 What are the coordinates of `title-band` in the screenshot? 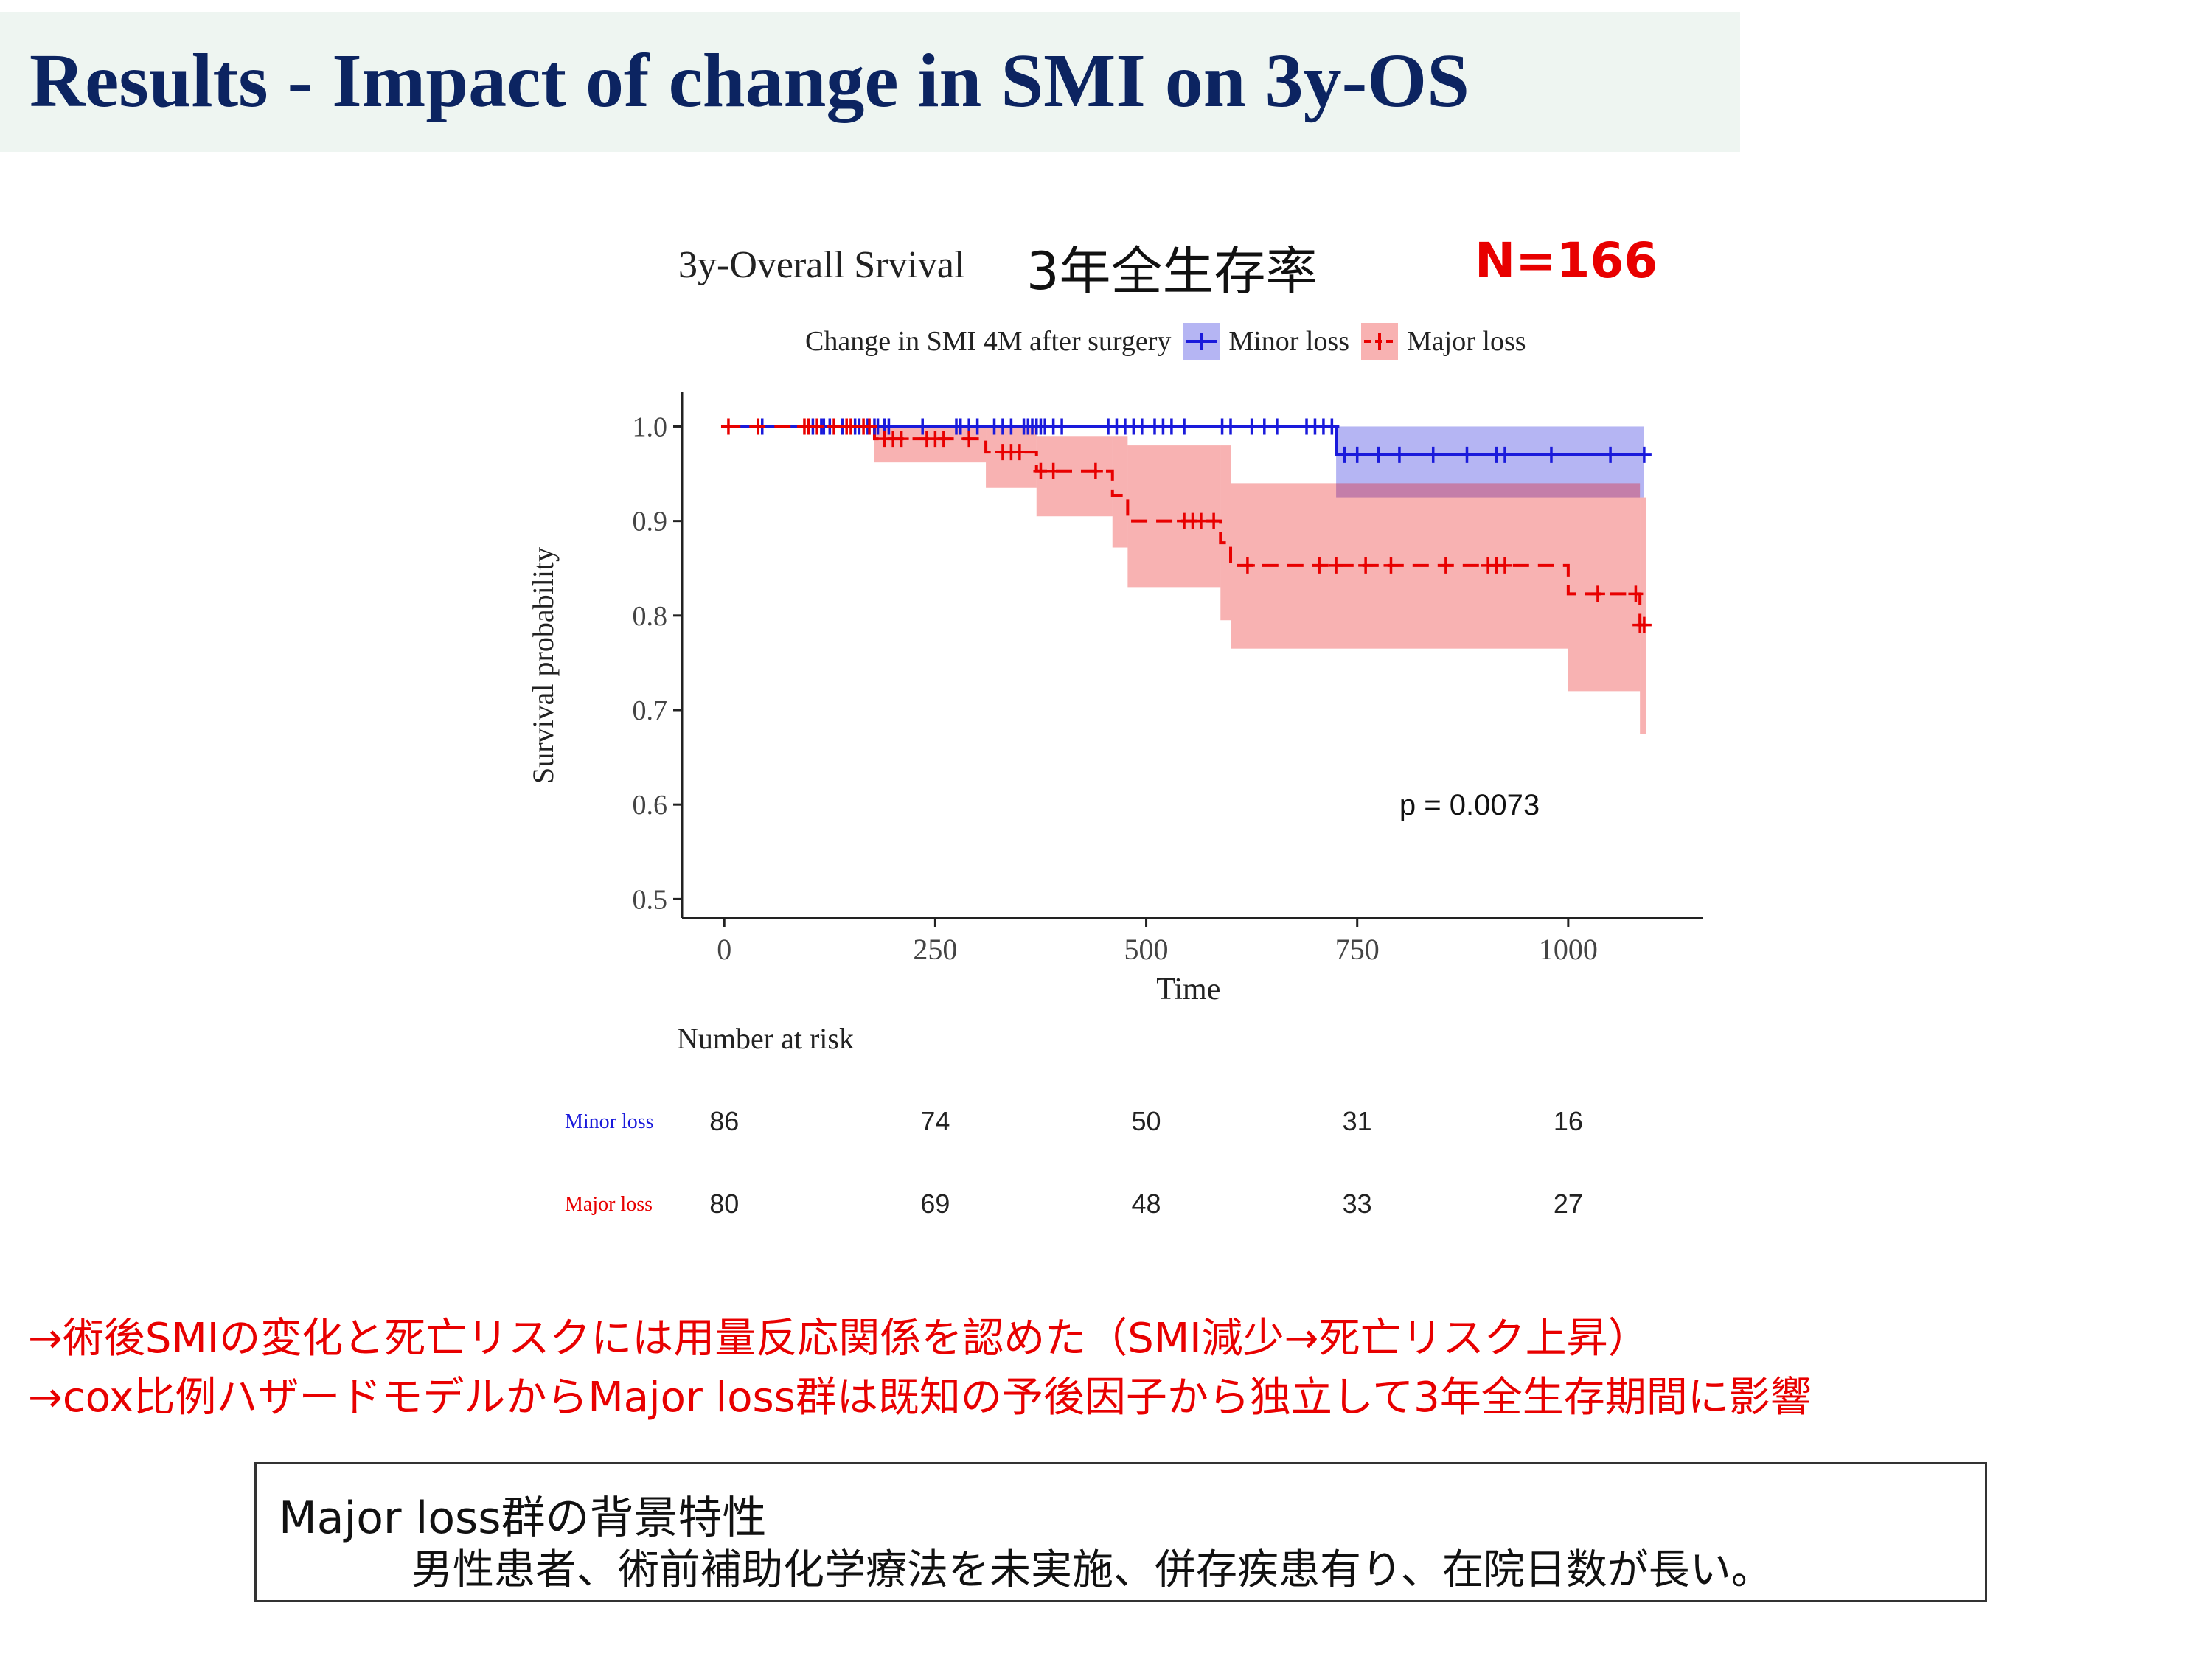 It's located at (870, 82).